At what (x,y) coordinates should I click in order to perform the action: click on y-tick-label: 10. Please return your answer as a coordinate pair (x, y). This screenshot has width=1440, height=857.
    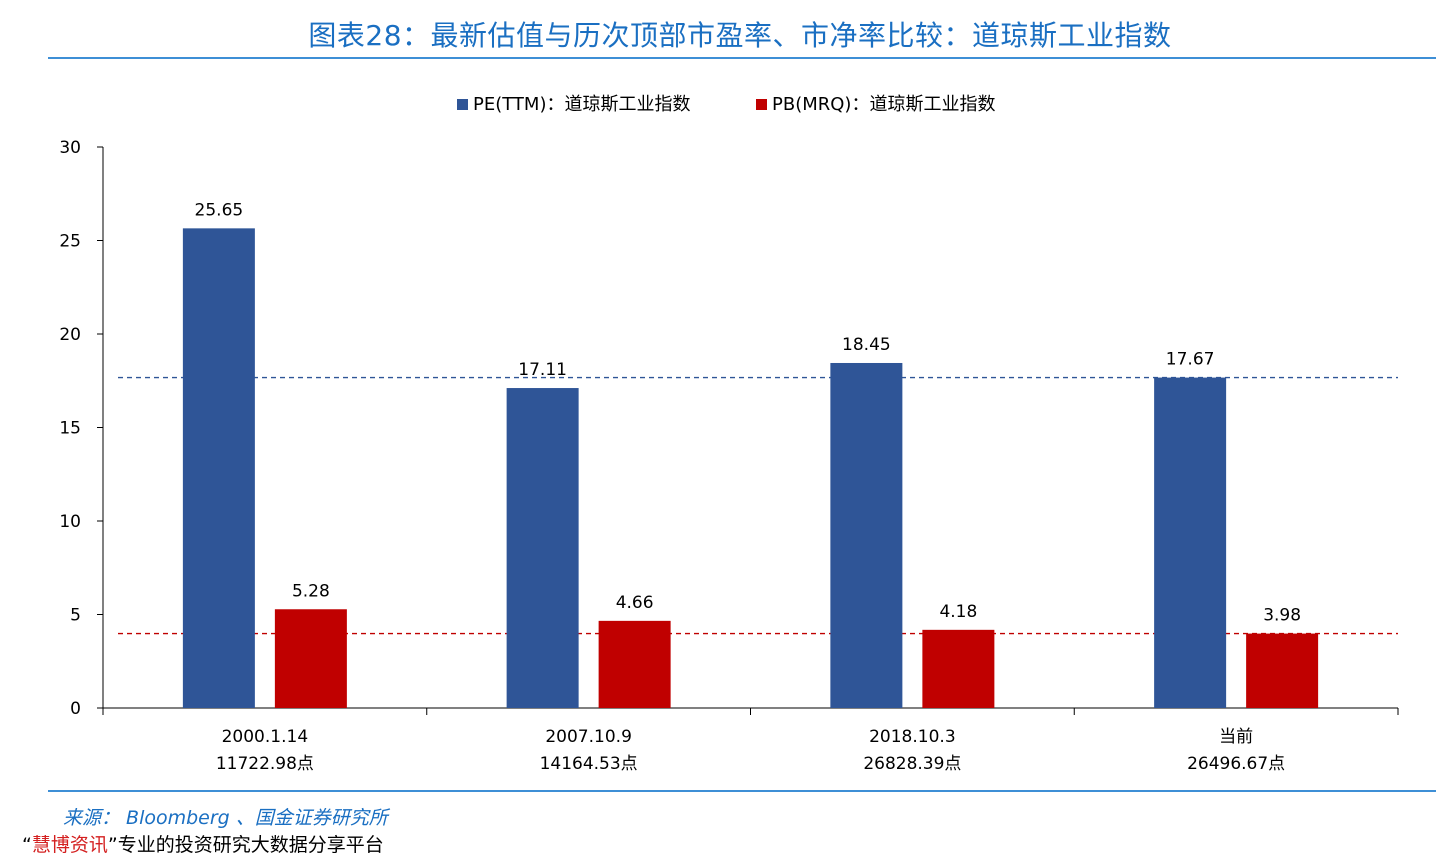
    Looking at the image, I should click on (70, 522).